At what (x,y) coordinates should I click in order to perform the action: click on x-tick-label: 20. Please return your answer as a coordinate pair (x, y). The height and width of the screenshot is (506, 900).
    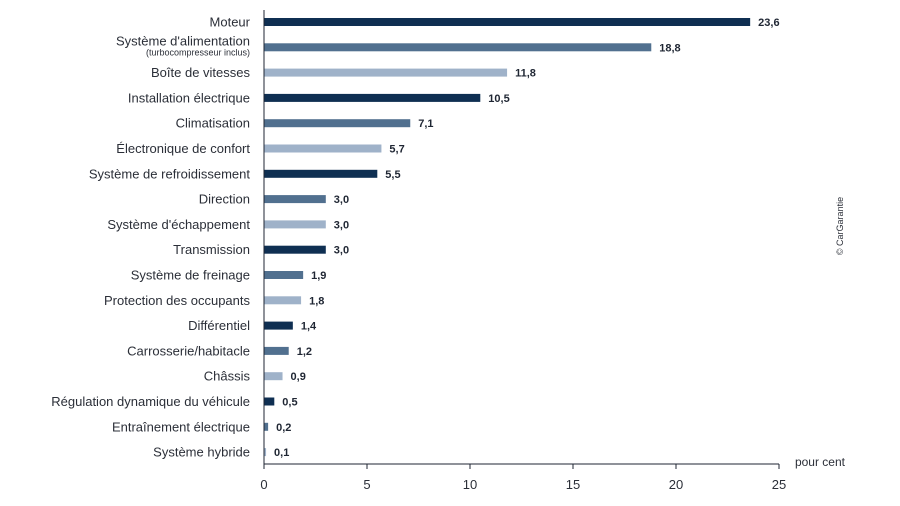
    Looking at the image, I should click on (676, 484).